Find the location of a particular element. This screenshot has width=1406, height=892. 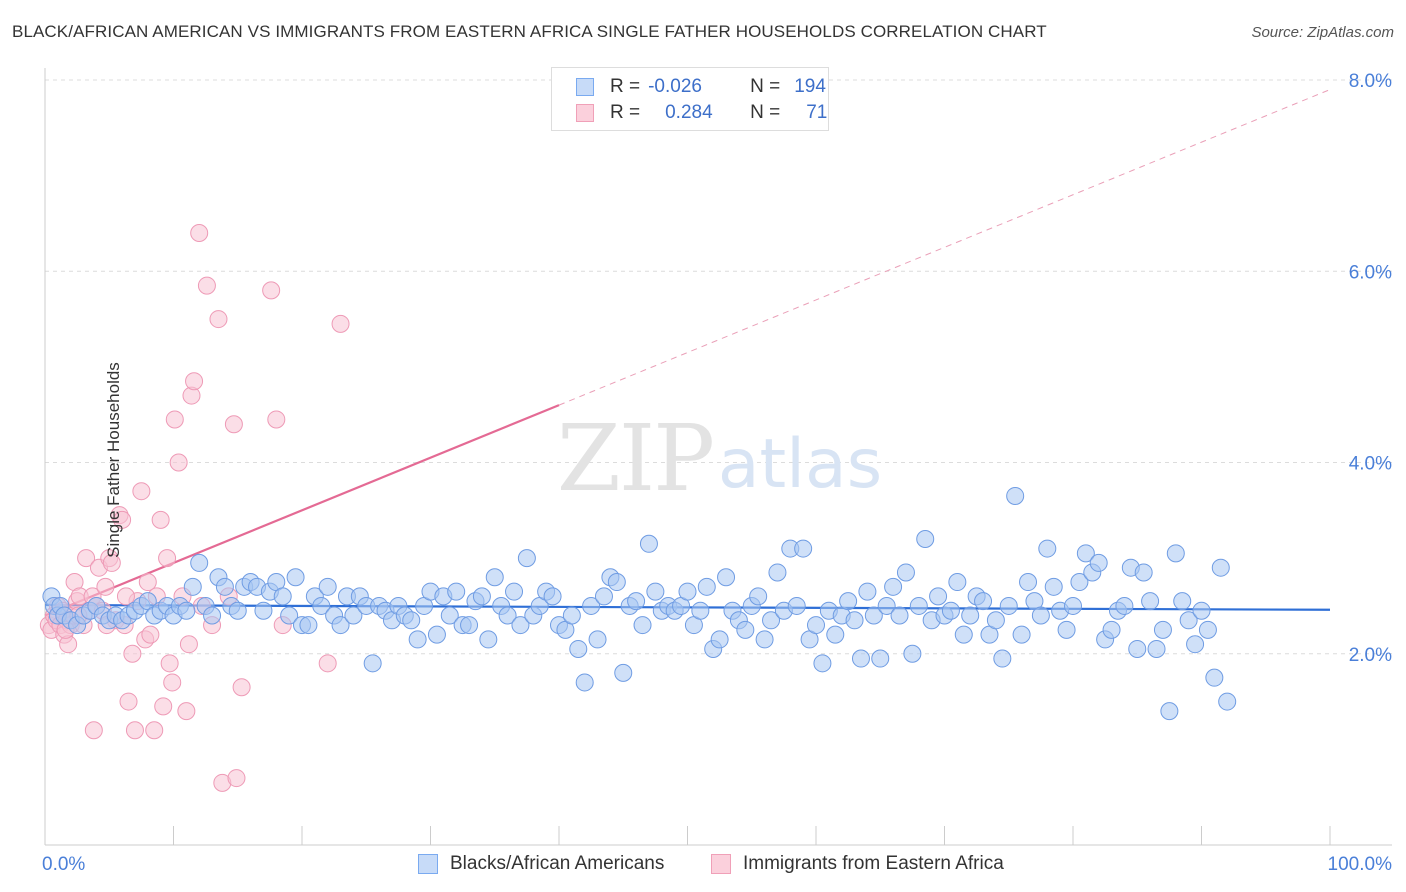

legend-row-immigrants: R = 0.284 N = 71 is located at coordinates (701, 113).